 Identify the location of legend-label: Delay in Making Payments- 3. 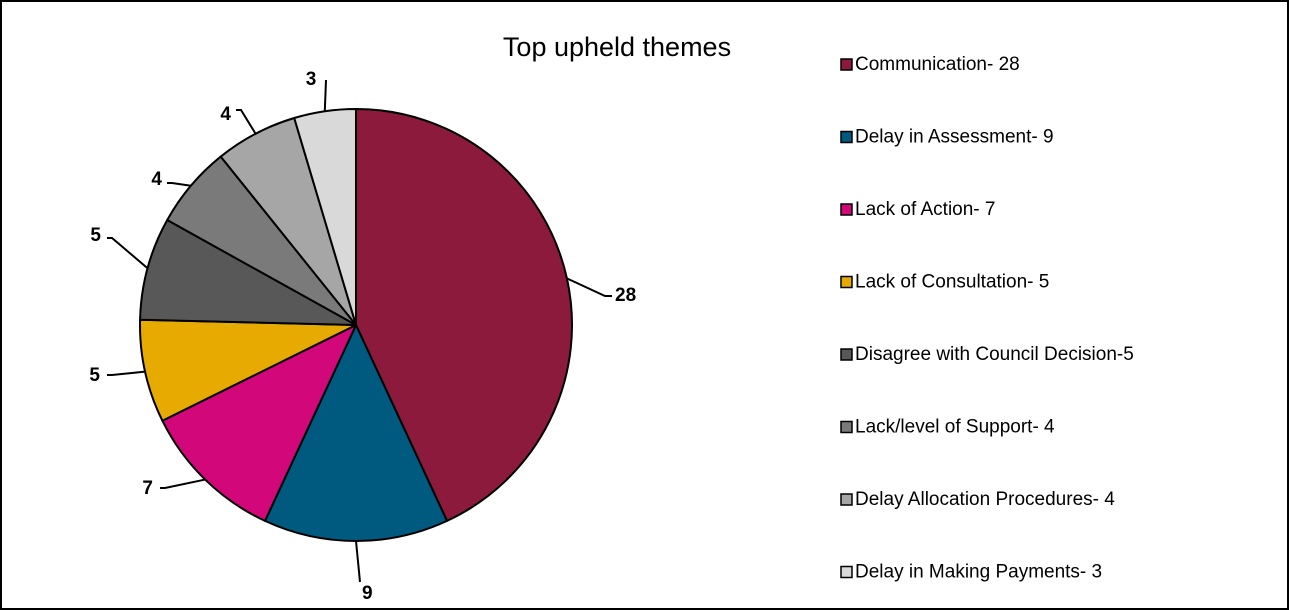
(978, 572).